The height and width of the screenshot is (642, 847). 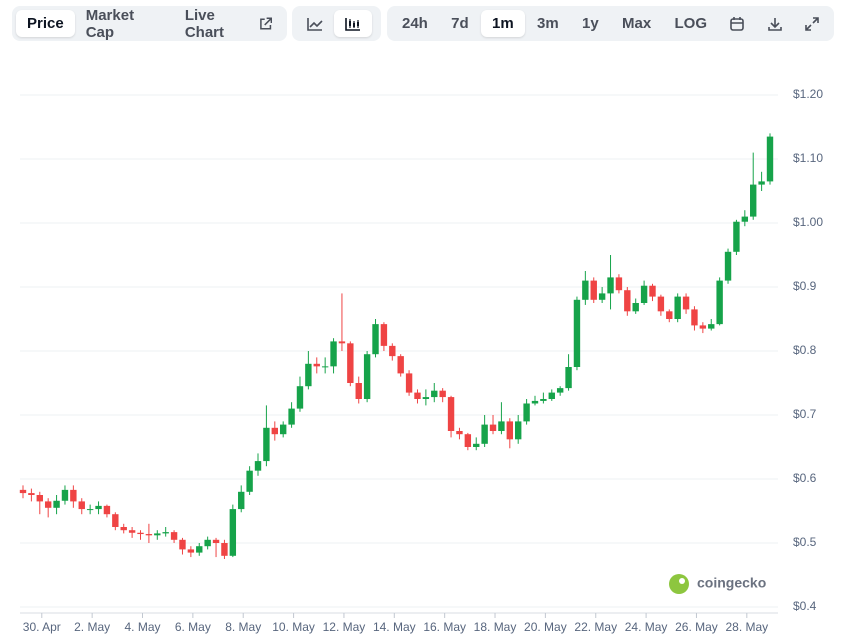 I want to click on tab: Price, so click(x=45, y=23).